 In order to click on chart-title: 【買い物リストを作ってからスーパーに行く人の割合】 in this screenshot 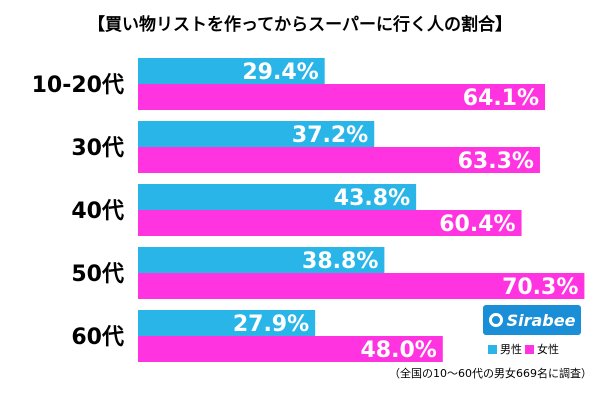, I will do `click(300, 25)`.